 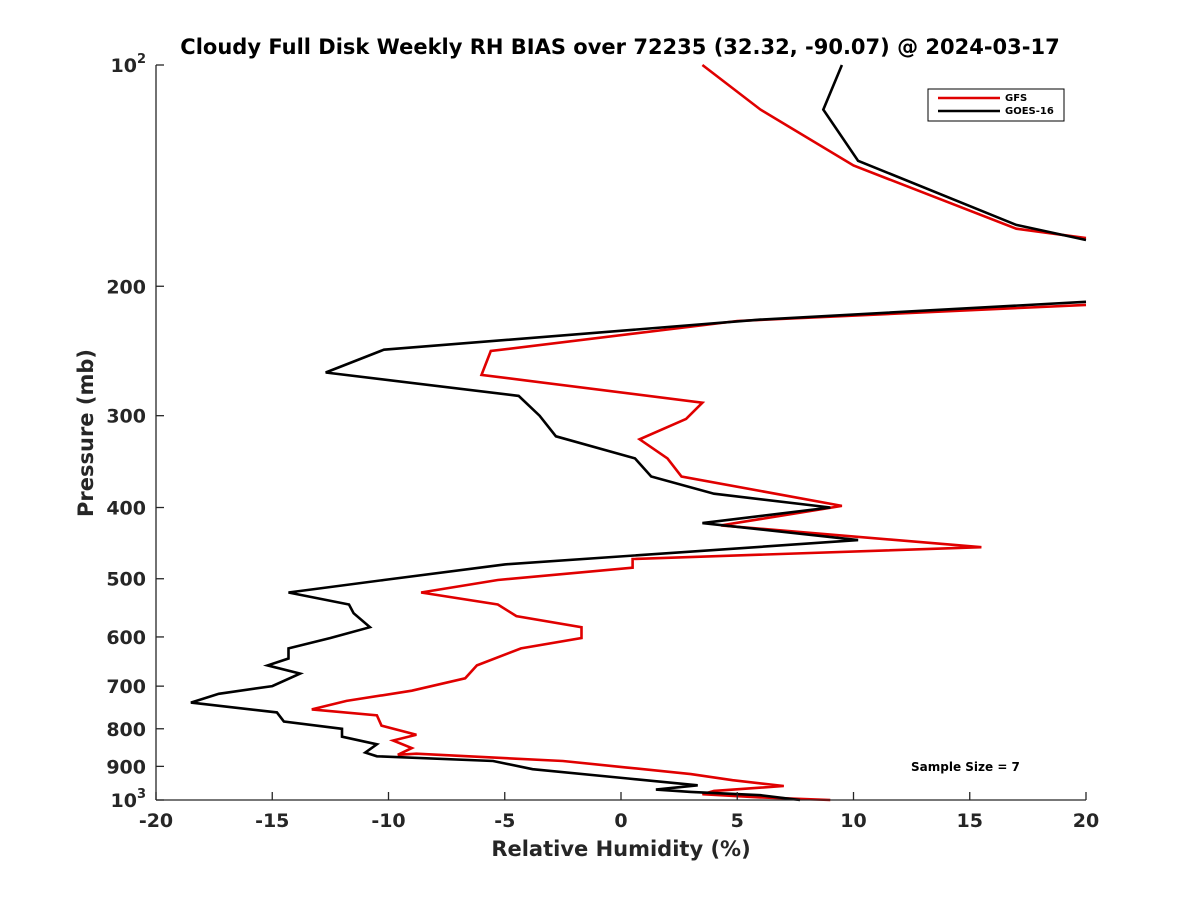 What do you see at coordinates (126, 767) in the screenshot?
I see `y-tick-label: 900` at bounding box center [126, 767].